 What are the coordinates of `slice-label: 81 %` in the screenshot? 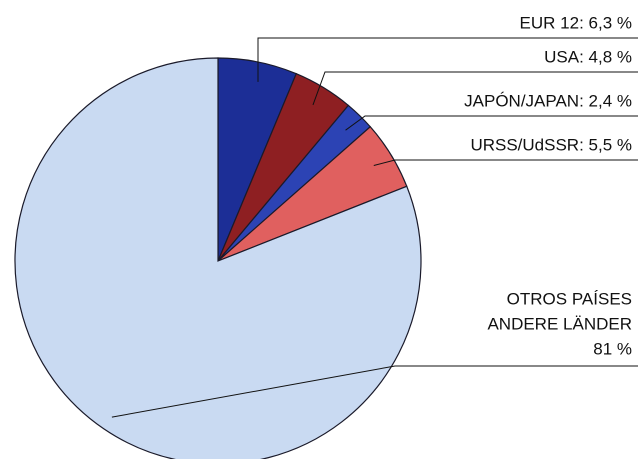 It's located at (612, 348).